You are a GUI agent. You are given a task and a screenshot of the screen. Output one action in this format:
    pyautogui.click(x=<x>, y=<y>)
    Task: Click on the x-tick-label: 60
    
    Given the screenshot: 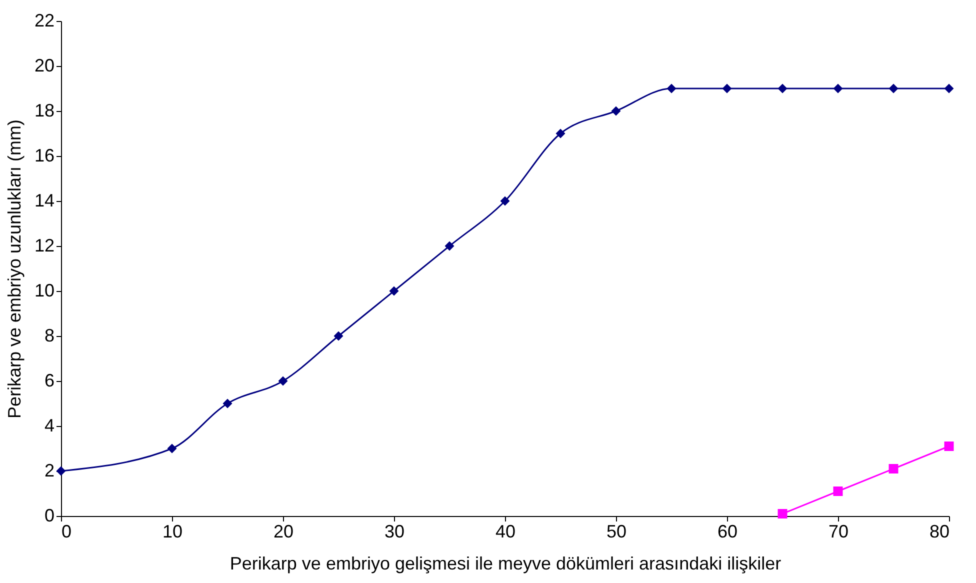 What is the action you would take?
    pyautogui.click(x=727, y=532)
    